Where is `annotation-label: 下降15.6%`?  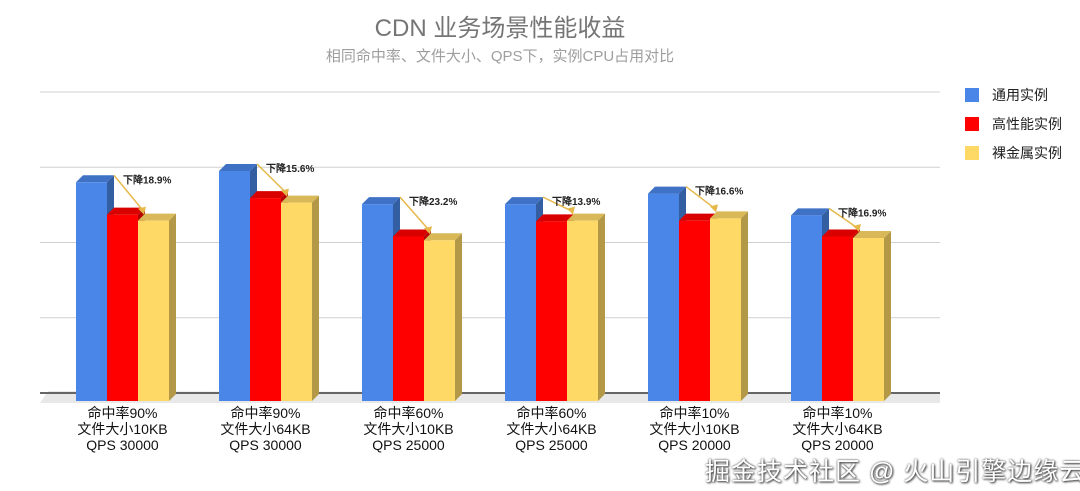 annotation-label: 下降15.6% is located at coordinates (290, 168).